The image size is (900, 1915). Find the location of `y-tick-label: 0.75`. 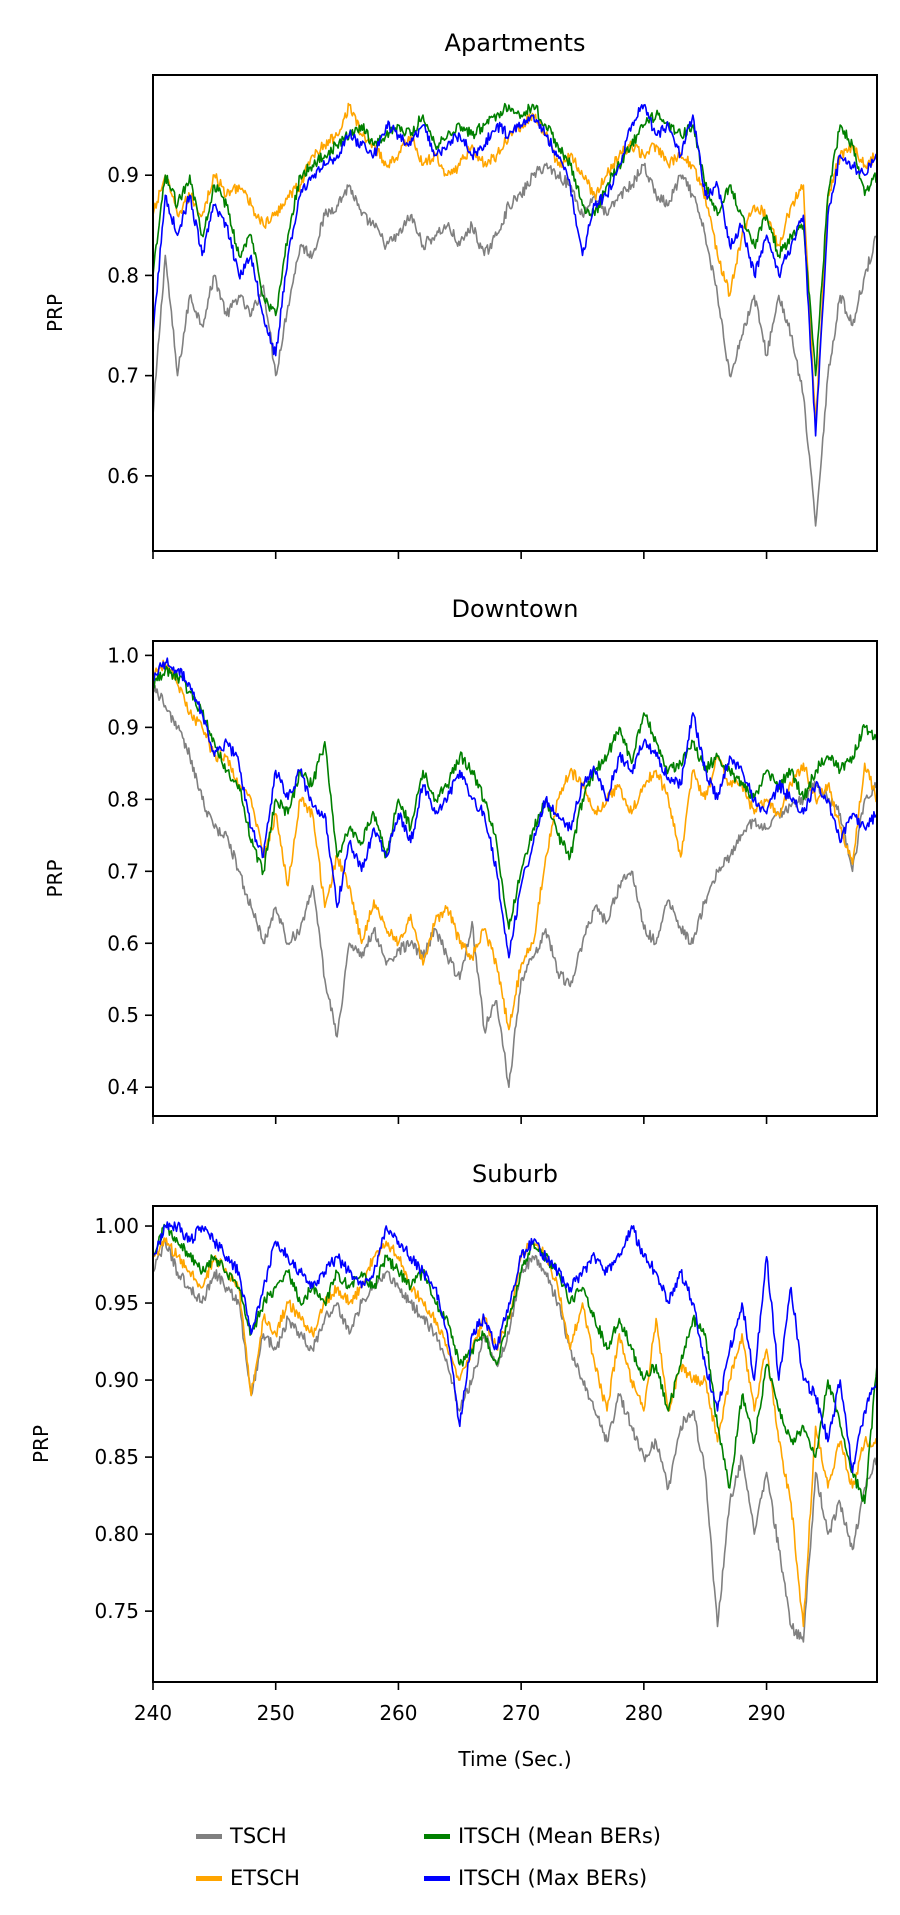

y-tick-label: 0.75 is located at coordinates (116, 1611).